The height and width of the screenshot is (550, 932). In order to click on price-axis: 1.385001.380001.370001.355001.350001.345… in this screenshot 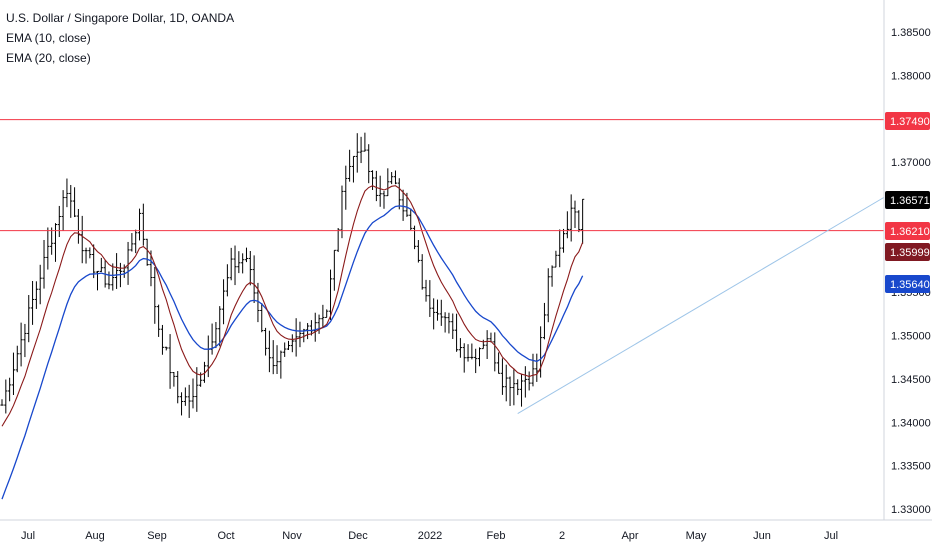, I will do `click(911, 271)`.